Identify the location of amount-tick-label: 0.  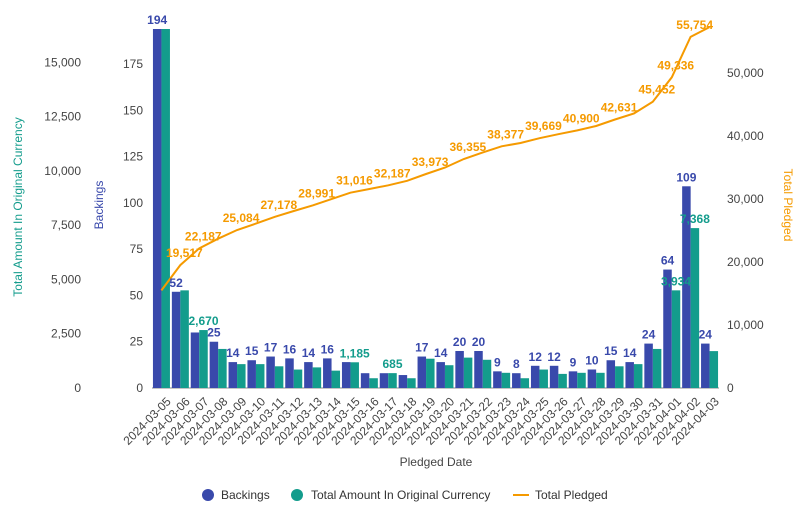
(77, 388).